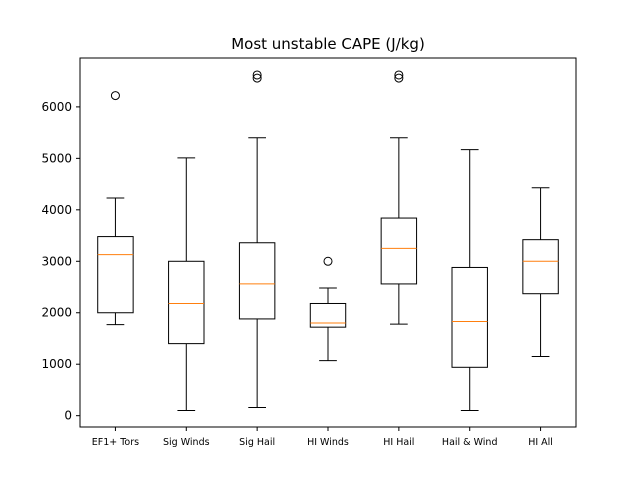 This screenshot has height=480, width=640. I want to click on y-tick-label: 2000, so click(56, 313).